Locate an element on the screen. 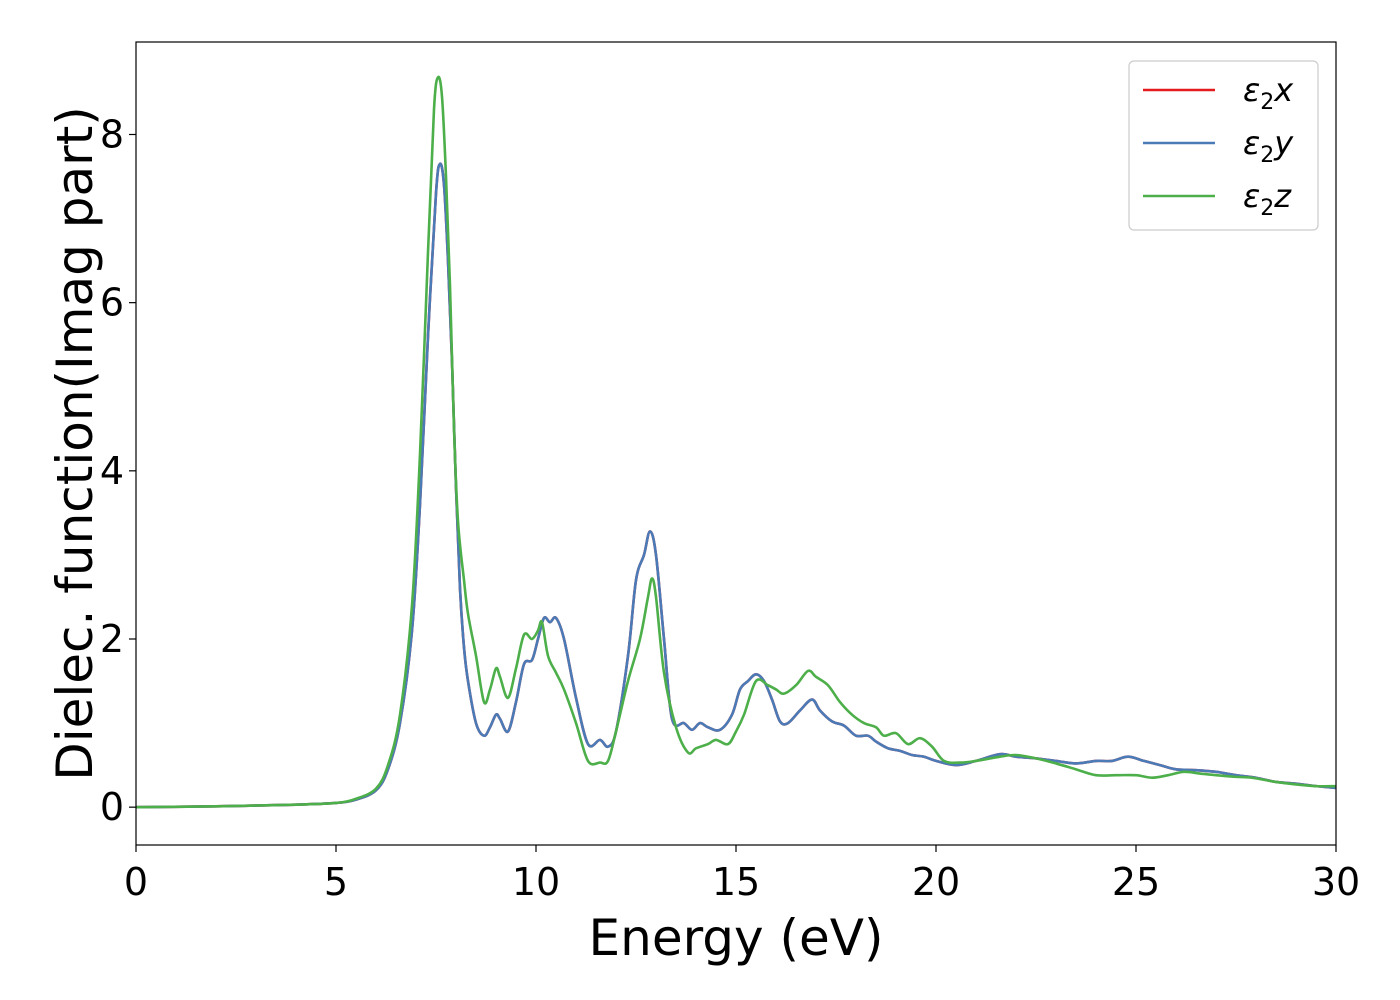  y-tick-label: 6 is located at coordinates (112, 303).